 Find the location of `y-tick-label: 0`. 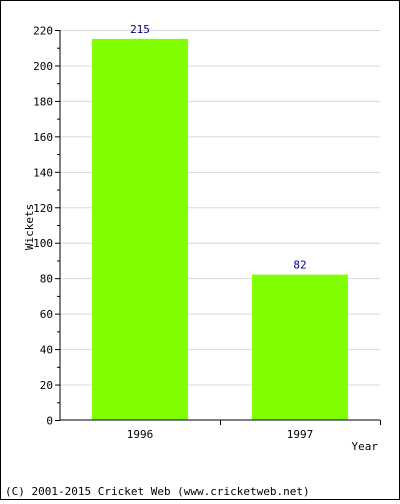

y-tick-label: 0 is located at coordinates (49, 421).